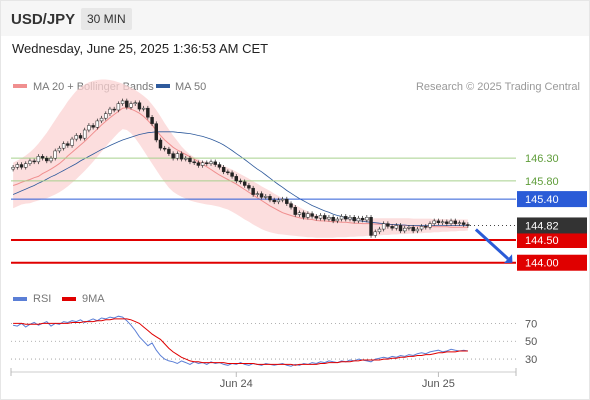  Describe the element at coordinates (20, 86) in the screenshot. I see `legend-swatch-ma20` at that location.